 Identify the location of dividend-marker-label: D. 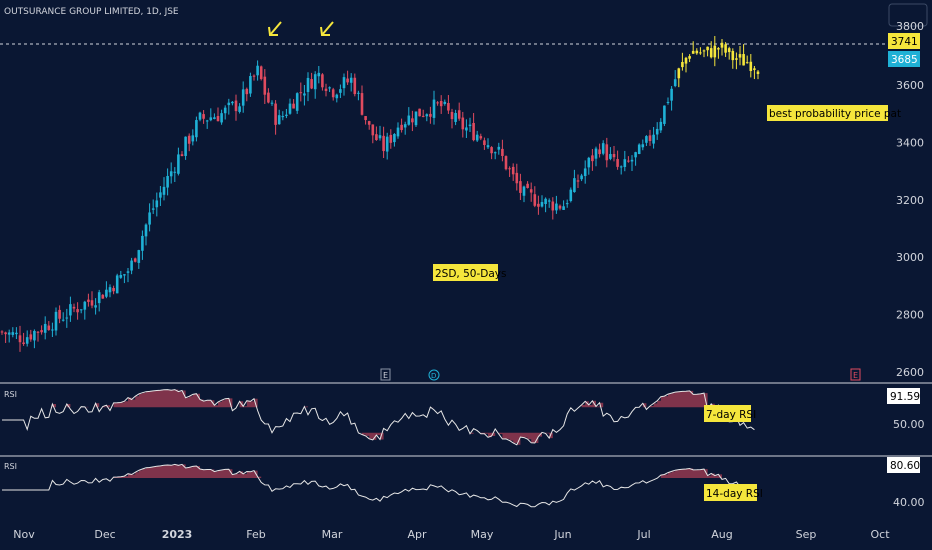
(433, 376).